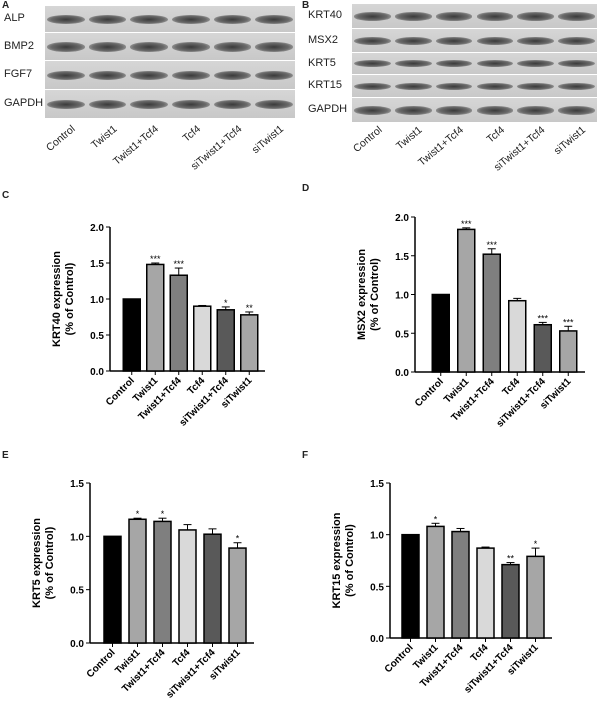  I want to click on y-axis-label: MSX2 expression, so click(362, 294).